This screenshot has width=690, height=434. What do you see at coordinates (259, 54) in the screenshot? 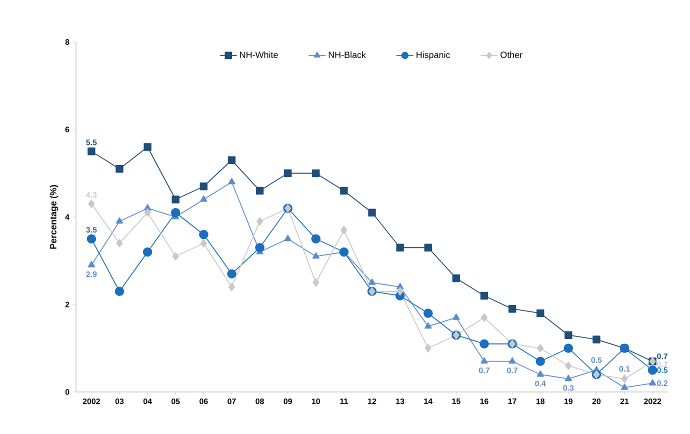
I see `legend-label: NH-White` at bounding box center [259, 54].